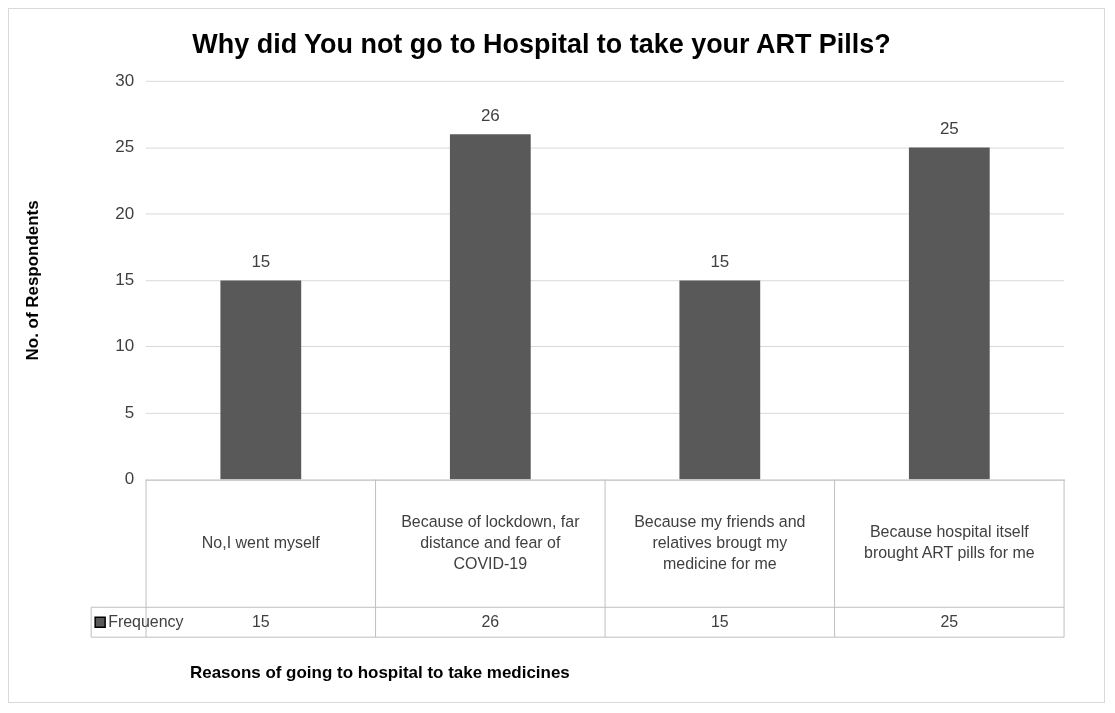 This screenshot has width=1115, height=713. Describe the element at coordinates (720, 542) in the screenshot. I see `x-tick-label: Because my friends and relatives brougt my medicine for me` at that location.